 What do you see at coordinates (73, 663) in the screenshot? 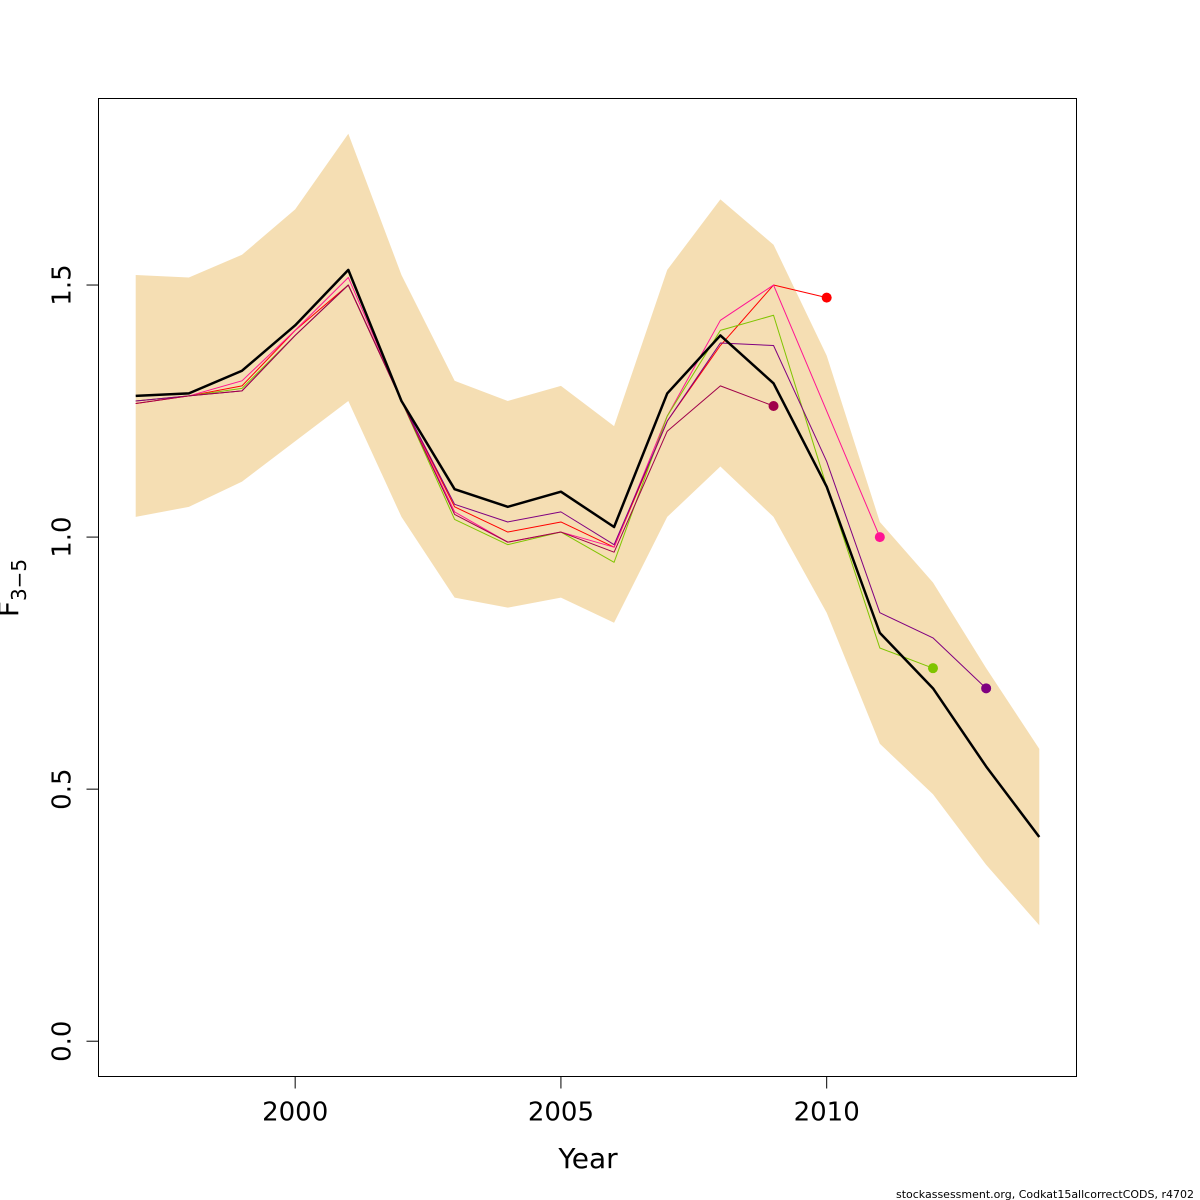
I see `y-axis: 0.0 0.5 1.0 1.5` at bounding box center [73, 663].